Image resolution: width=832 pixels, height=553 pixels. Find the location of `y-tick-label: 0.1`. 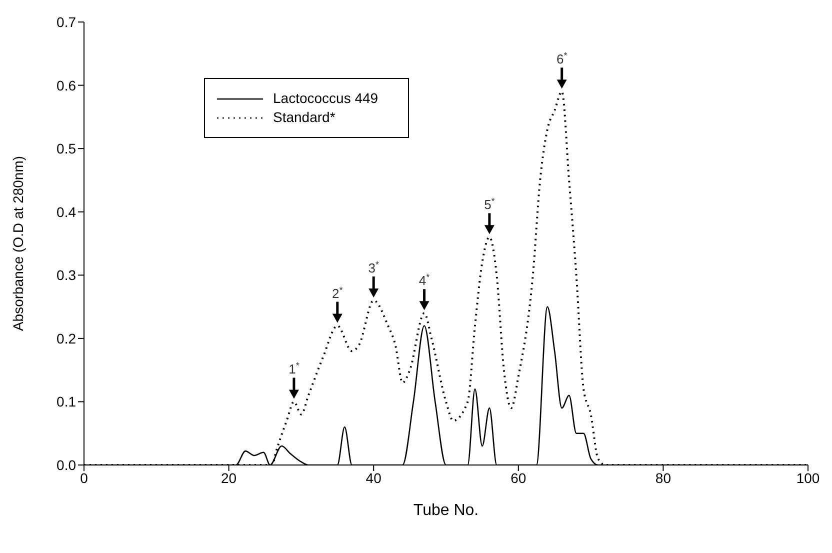

y-tick-label: 0.1 is located at coordinates (66, 402).